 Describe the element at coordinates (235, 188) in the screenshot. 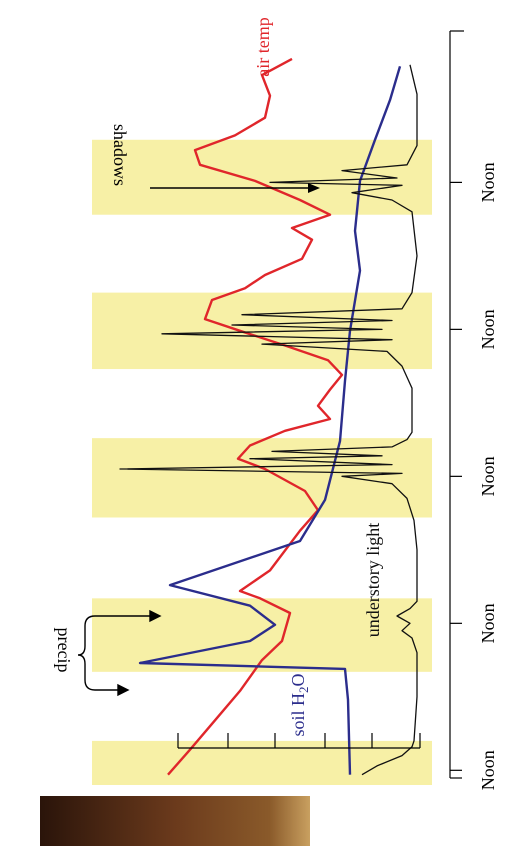

I see `shadows-arrow` at that location.